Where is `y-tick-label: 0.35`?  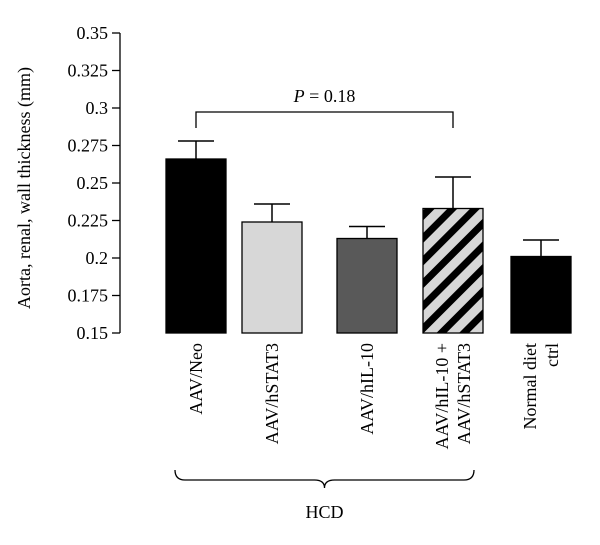 y-tick-label: 0.35 is located at coordinates (93, 33).